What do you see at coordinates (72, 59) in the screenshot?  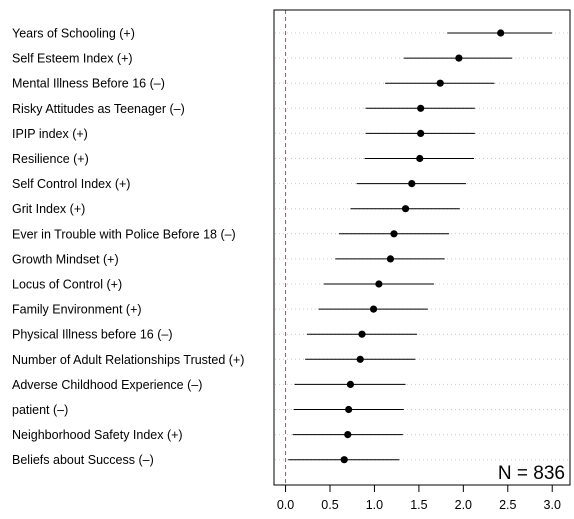 I see `row-label: Self Esteem Index (+)` at bounding box center [72, 59].